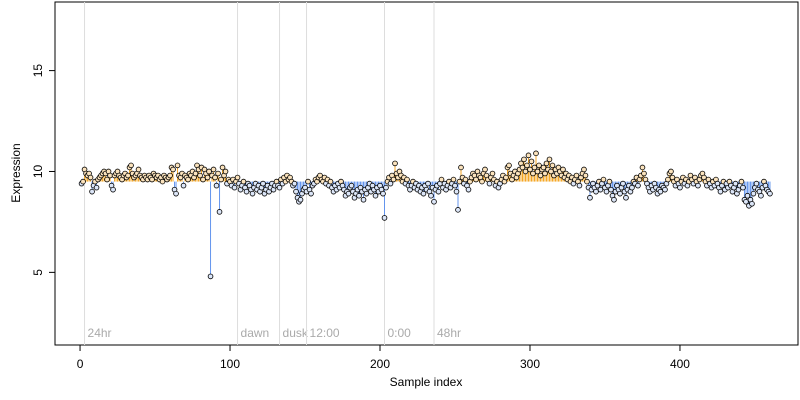 The height and width of the screenshot is (400, 800). Describe the element at coordinates (530, 364) in the screenshot. I see `x-tick-label: 300` at that location.